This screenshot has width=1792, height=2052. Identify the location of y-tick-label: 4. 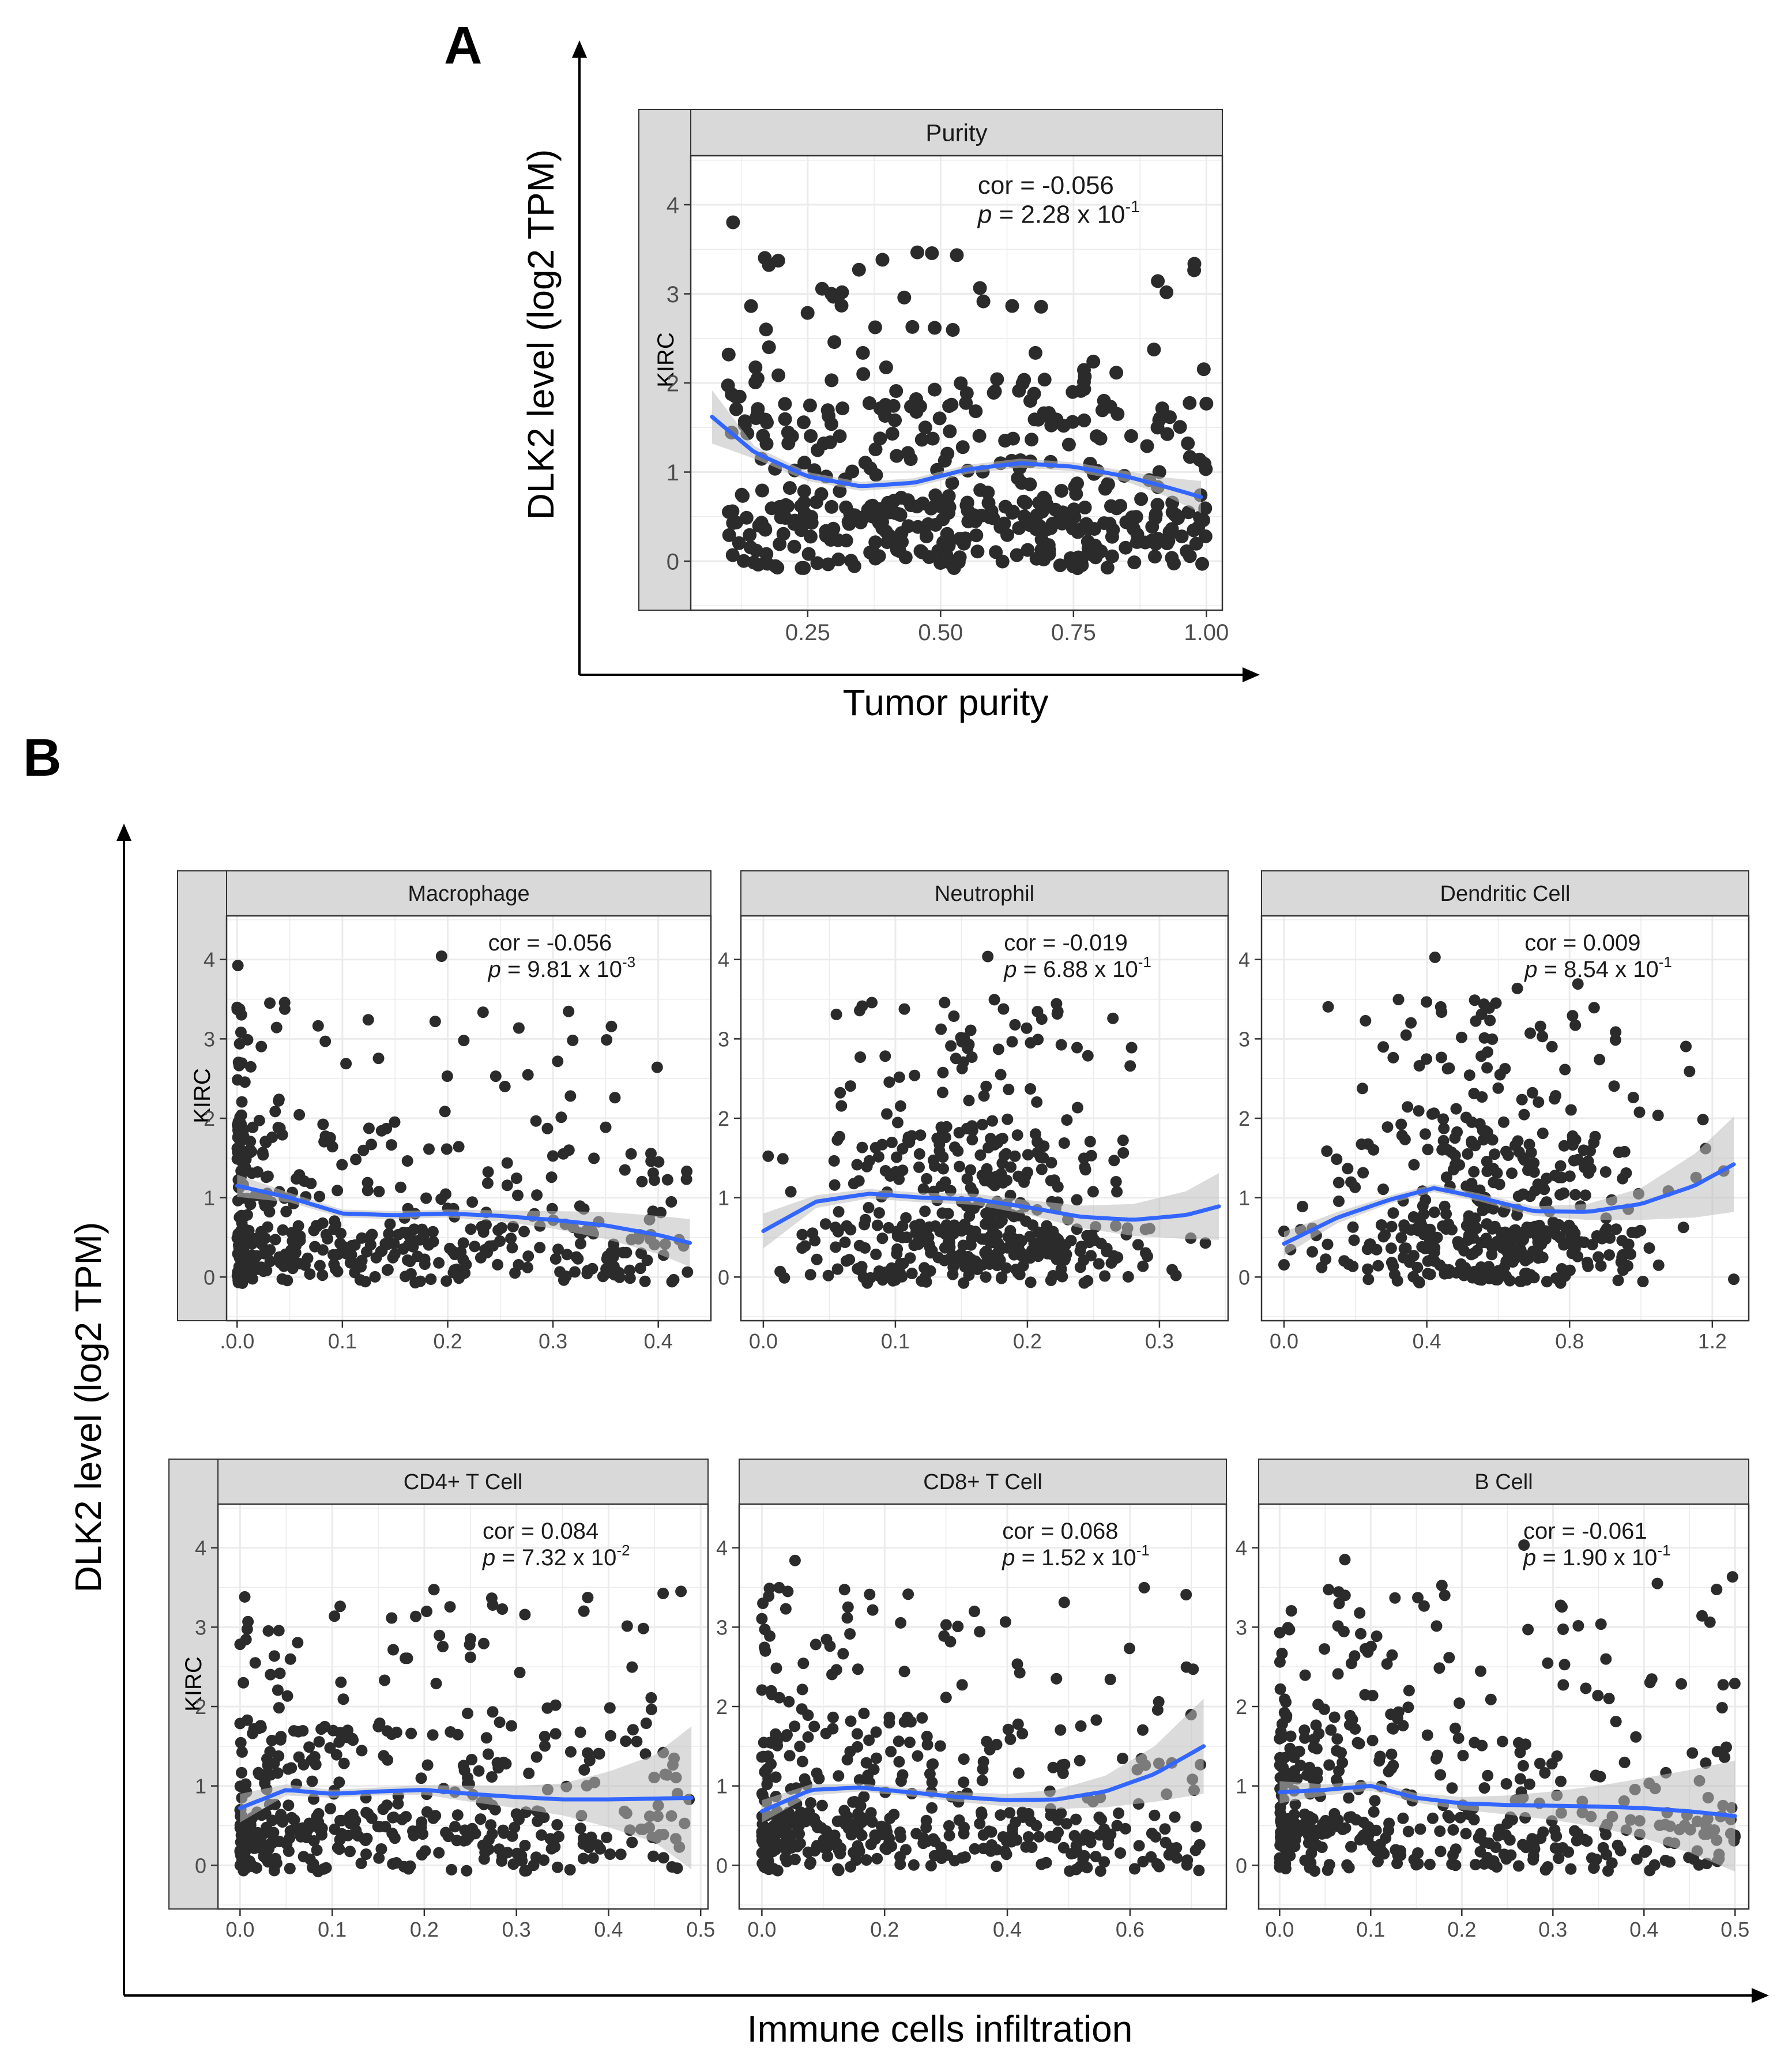
(673, 205).